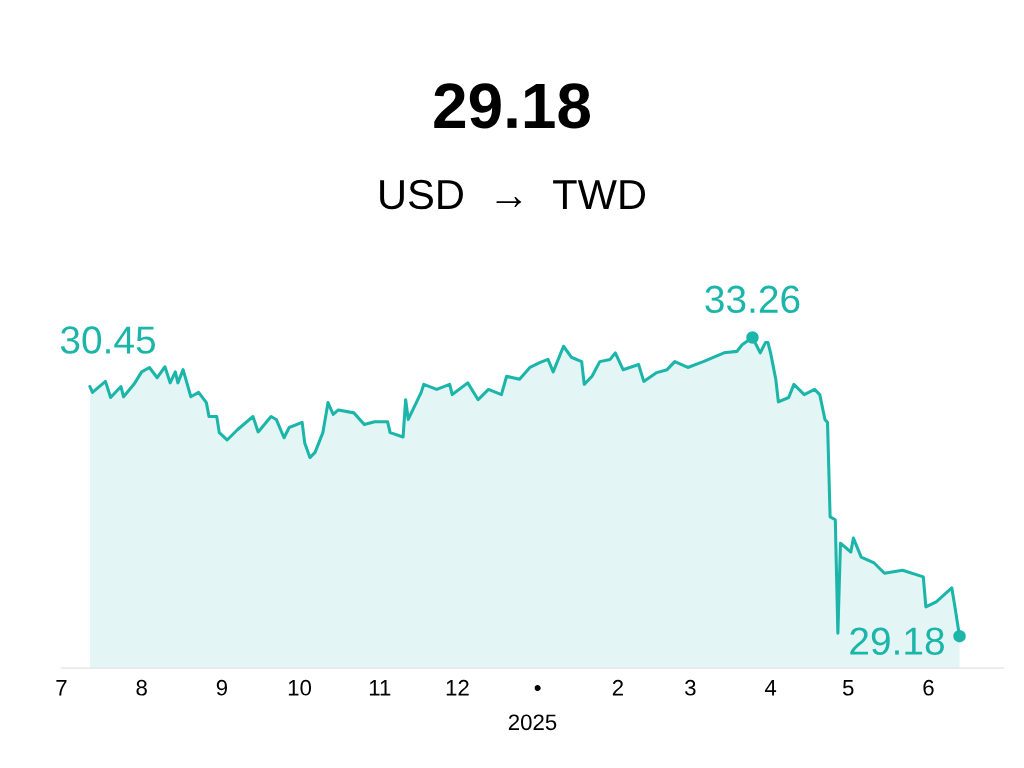  What do you see at coordinates (222, 687) in the screenshot?
I see `x-tick-label: 9` at bounding box center [222, 687].